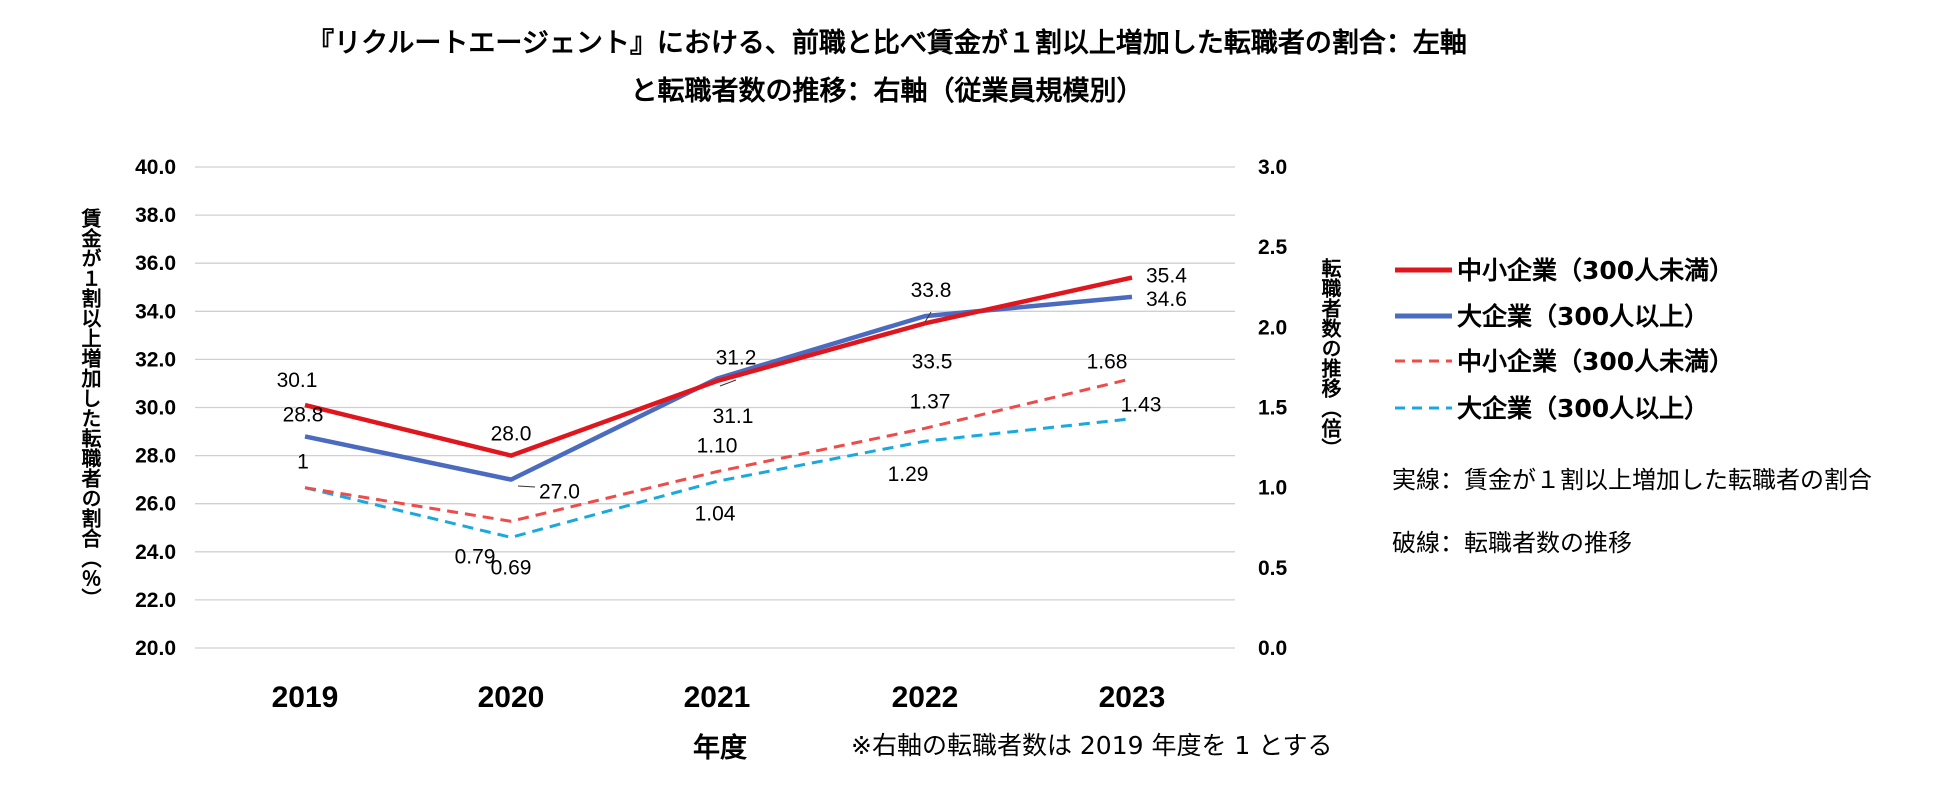 This screenshot has width=1950, height=785. I want to click on x-axis-label: 年度, so click(720, 748).